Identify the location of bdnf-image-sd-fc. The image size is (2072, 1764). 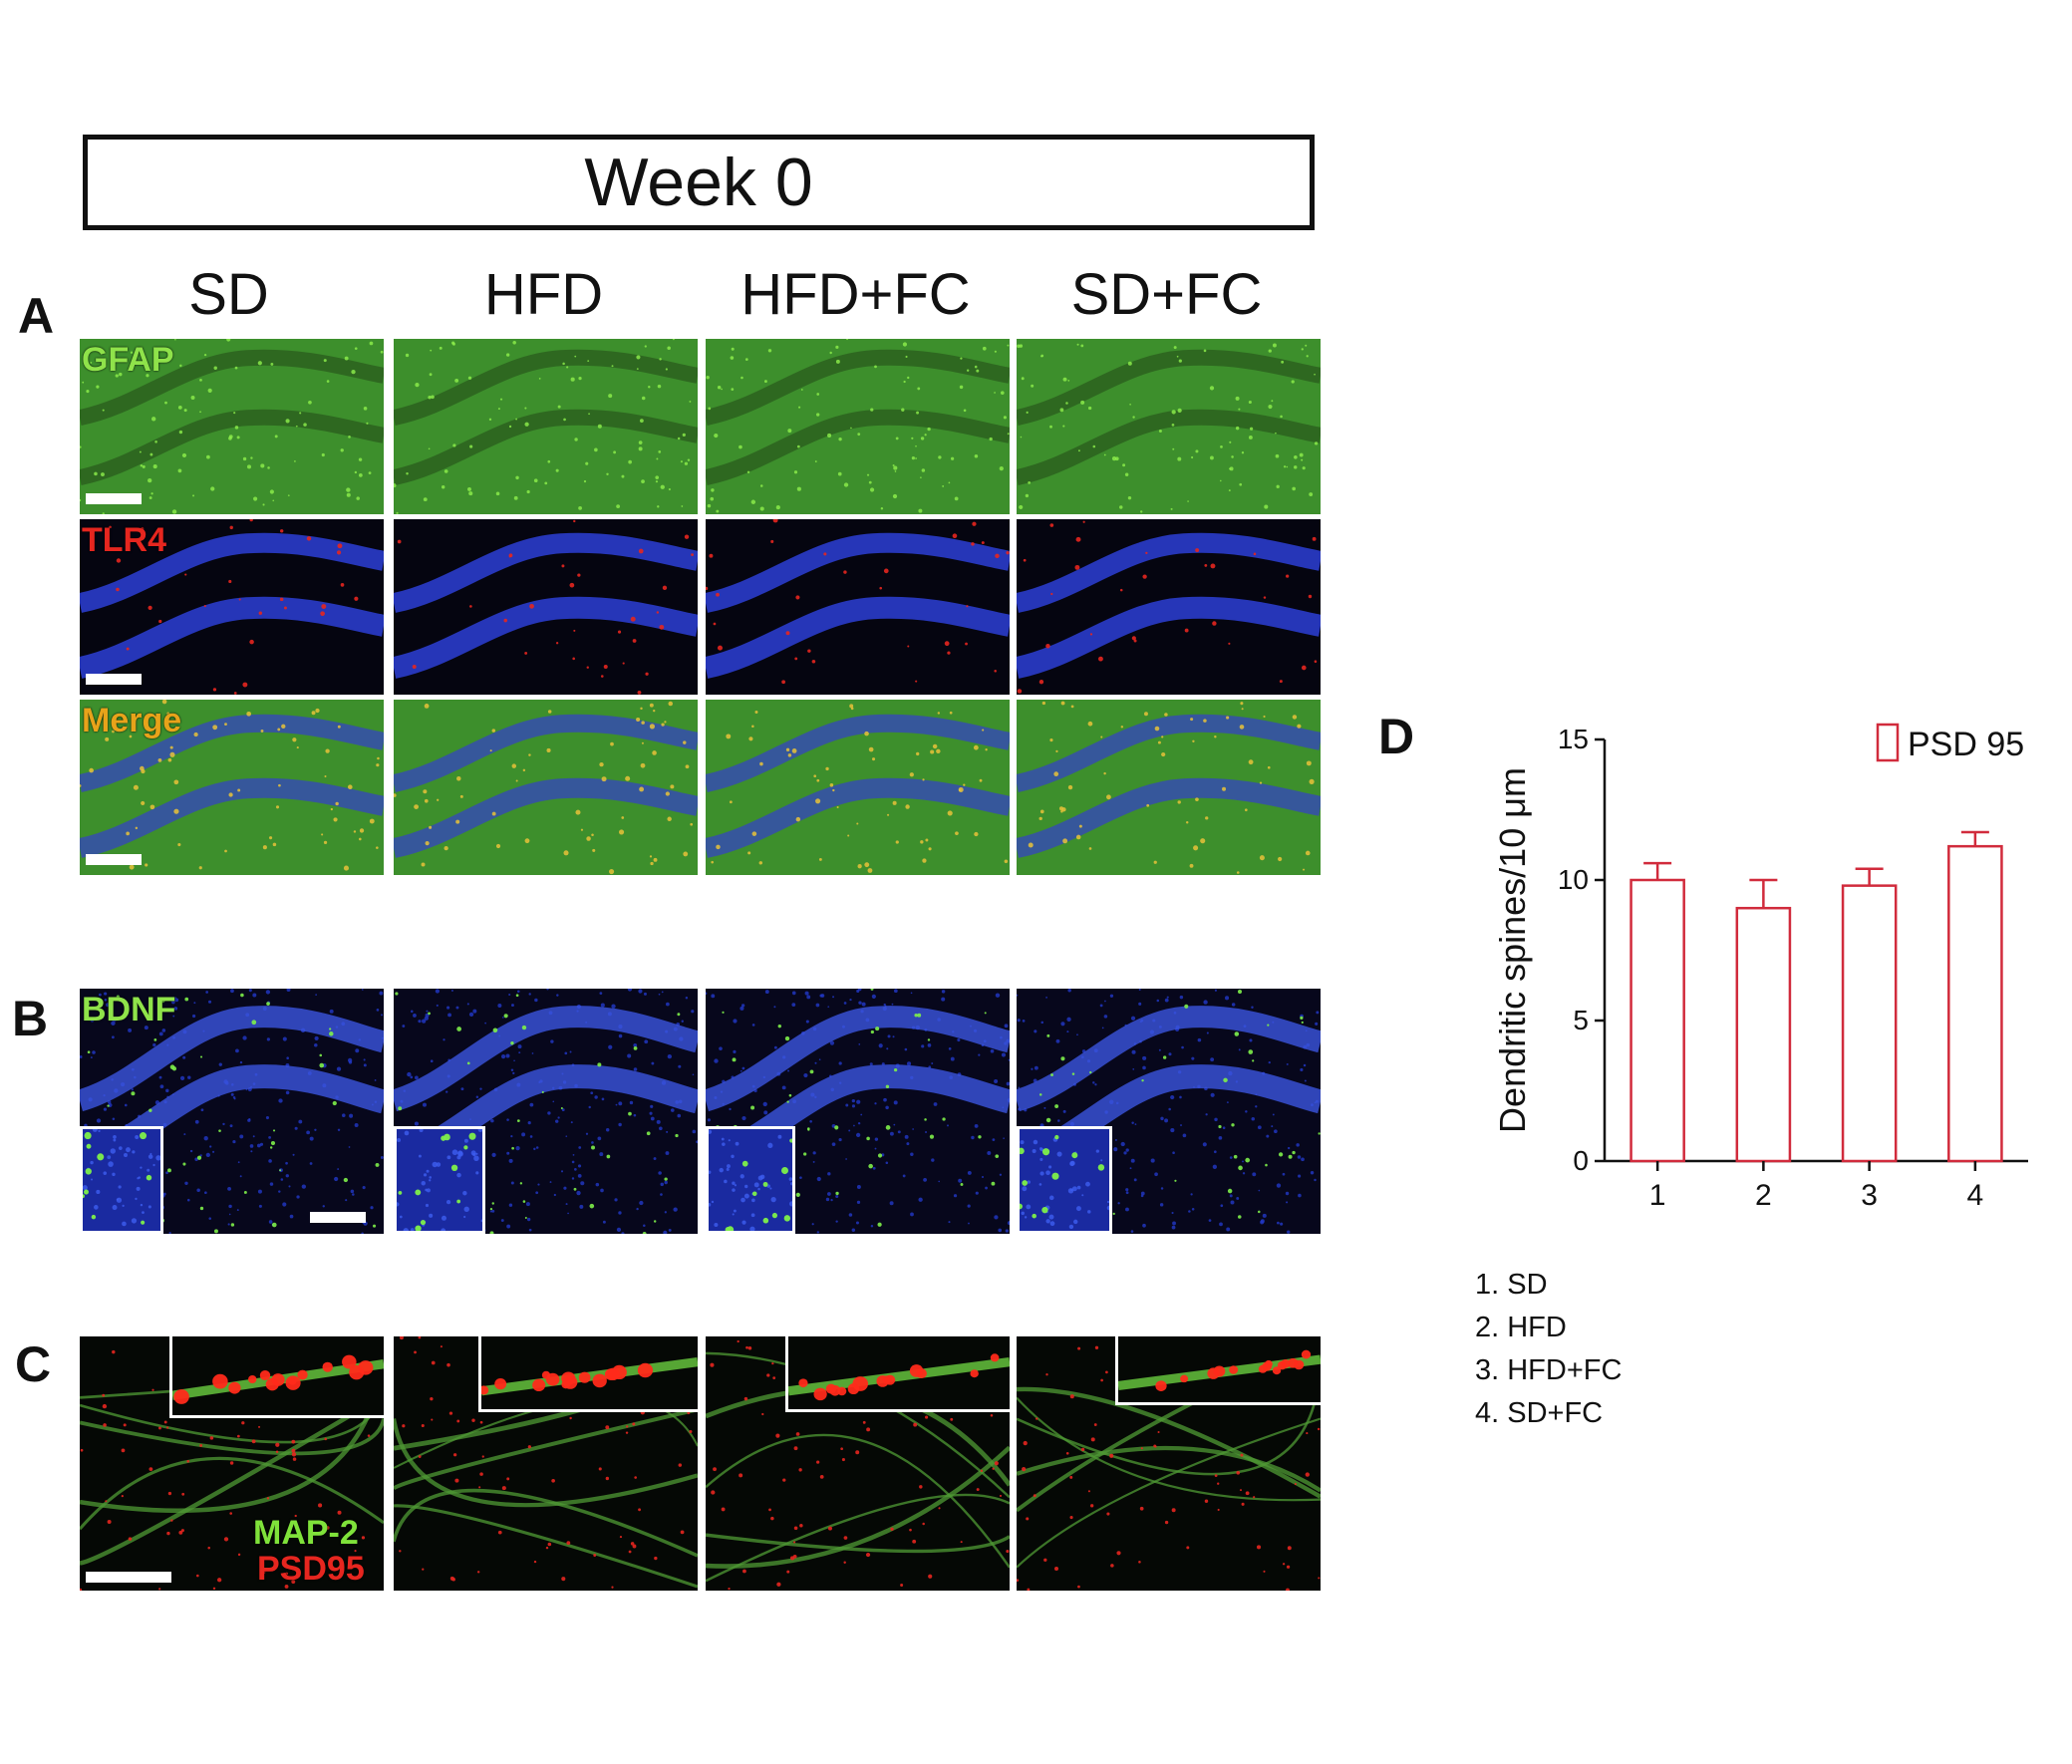
(1169, 1111).